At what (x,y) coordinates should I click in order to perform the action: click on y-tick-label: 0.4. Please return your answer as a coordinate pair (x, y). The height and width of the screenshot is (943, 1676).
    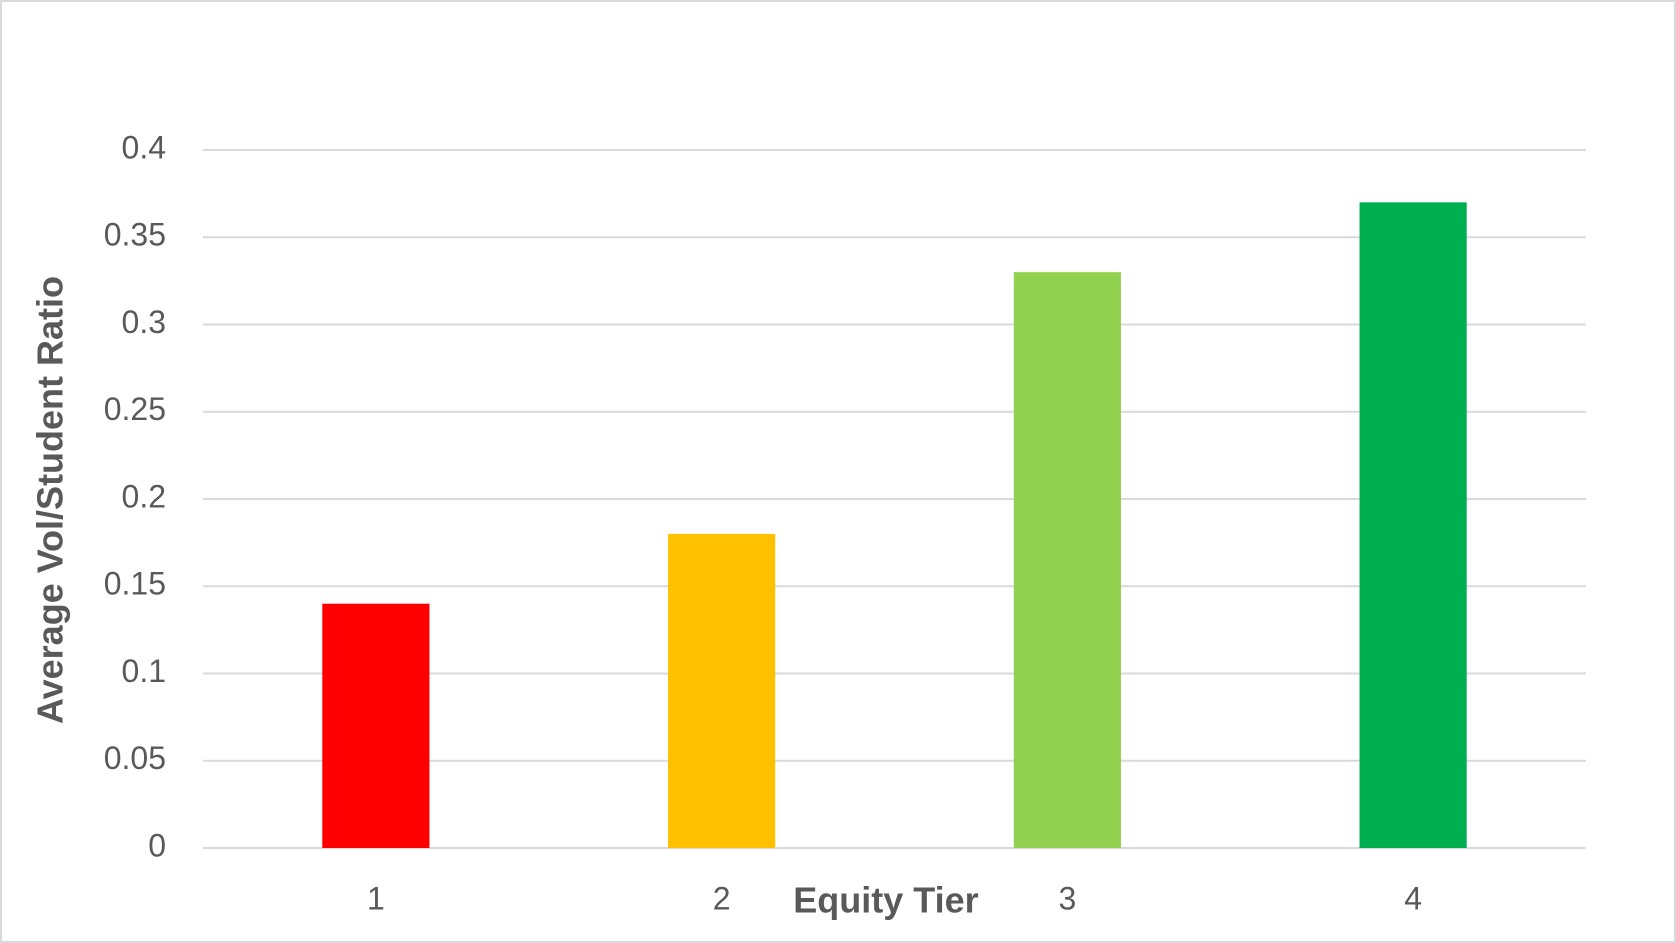
    Looking at the image, I should click on (144, 147).